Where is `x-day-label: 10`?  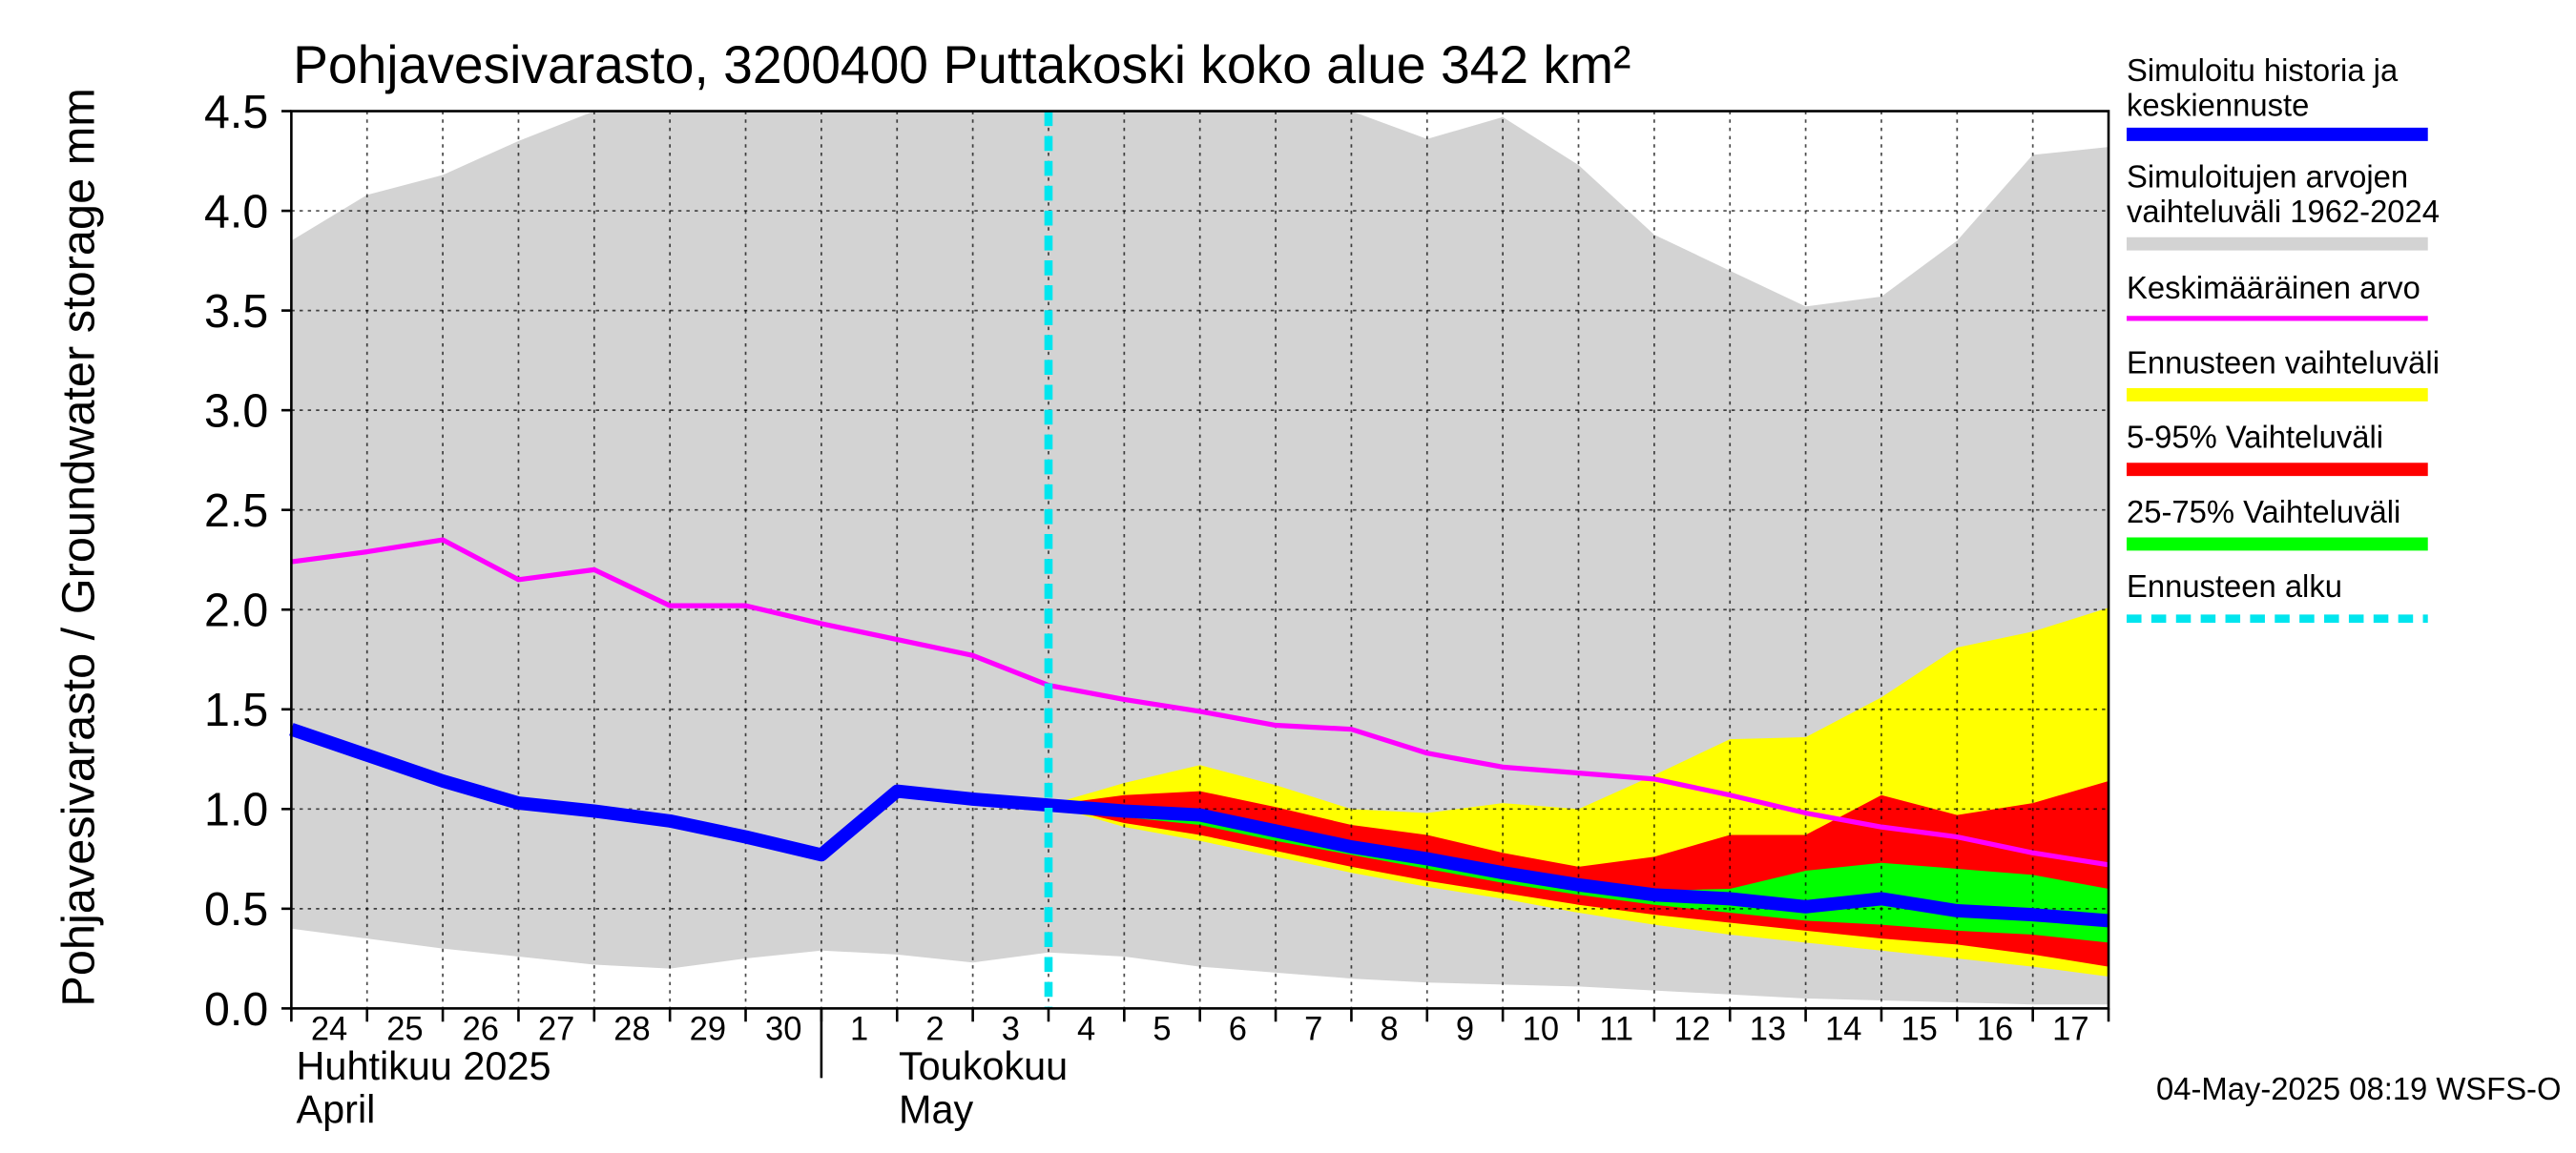
x-day-label: 10 is located at coordinates (1541, 1029).